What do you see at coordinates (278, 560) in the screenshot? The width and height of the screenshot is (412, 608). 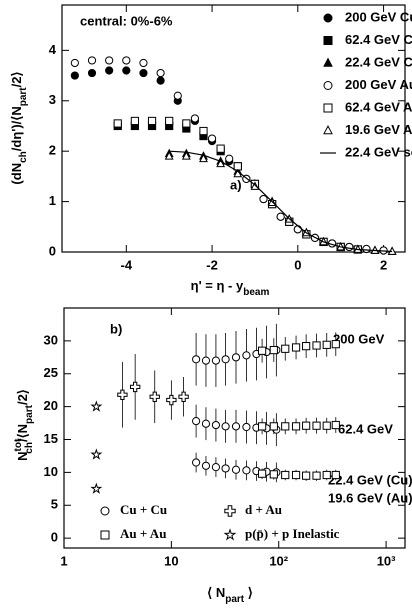 I see `x-tick-label: 10²` at bounding box center [278, 560].